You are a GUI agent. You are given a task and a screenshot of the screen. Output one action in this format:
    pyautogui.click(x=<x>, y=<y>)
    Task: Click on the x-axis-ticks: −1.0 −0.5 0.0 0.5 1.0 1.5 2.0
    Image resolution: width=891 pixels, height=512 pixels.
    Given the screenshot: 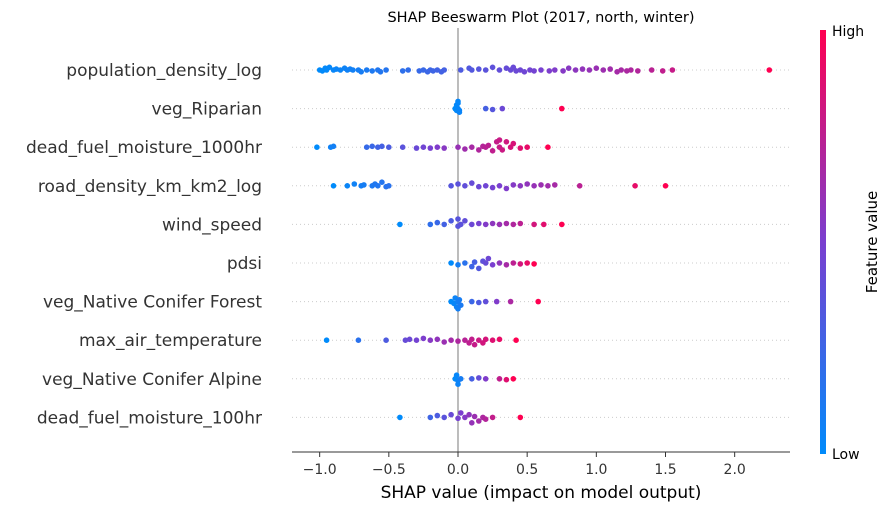 What is the action you would take?
    pyautogui.click(x=524, y=465)
    